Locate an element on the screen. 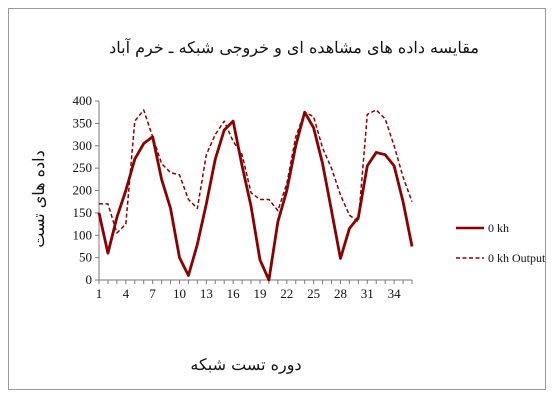 The width and height of the screenshot is (556, 398). x-tick-label: 34 is located at coordinates (395, 293).